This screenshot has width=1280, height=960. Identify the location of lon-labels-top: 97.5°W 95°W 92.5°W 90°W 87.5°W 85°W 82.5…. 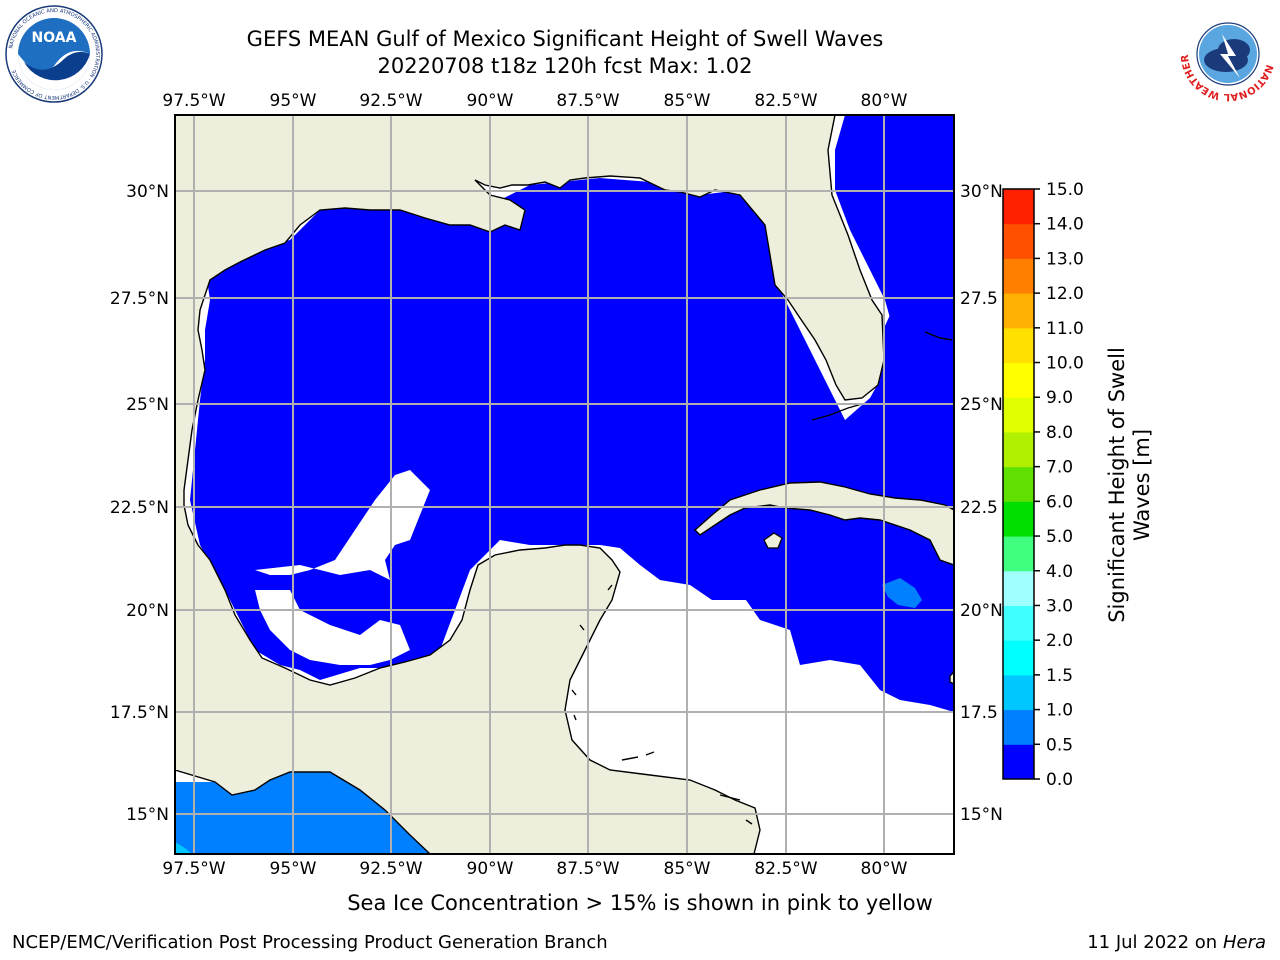
(534, 101).